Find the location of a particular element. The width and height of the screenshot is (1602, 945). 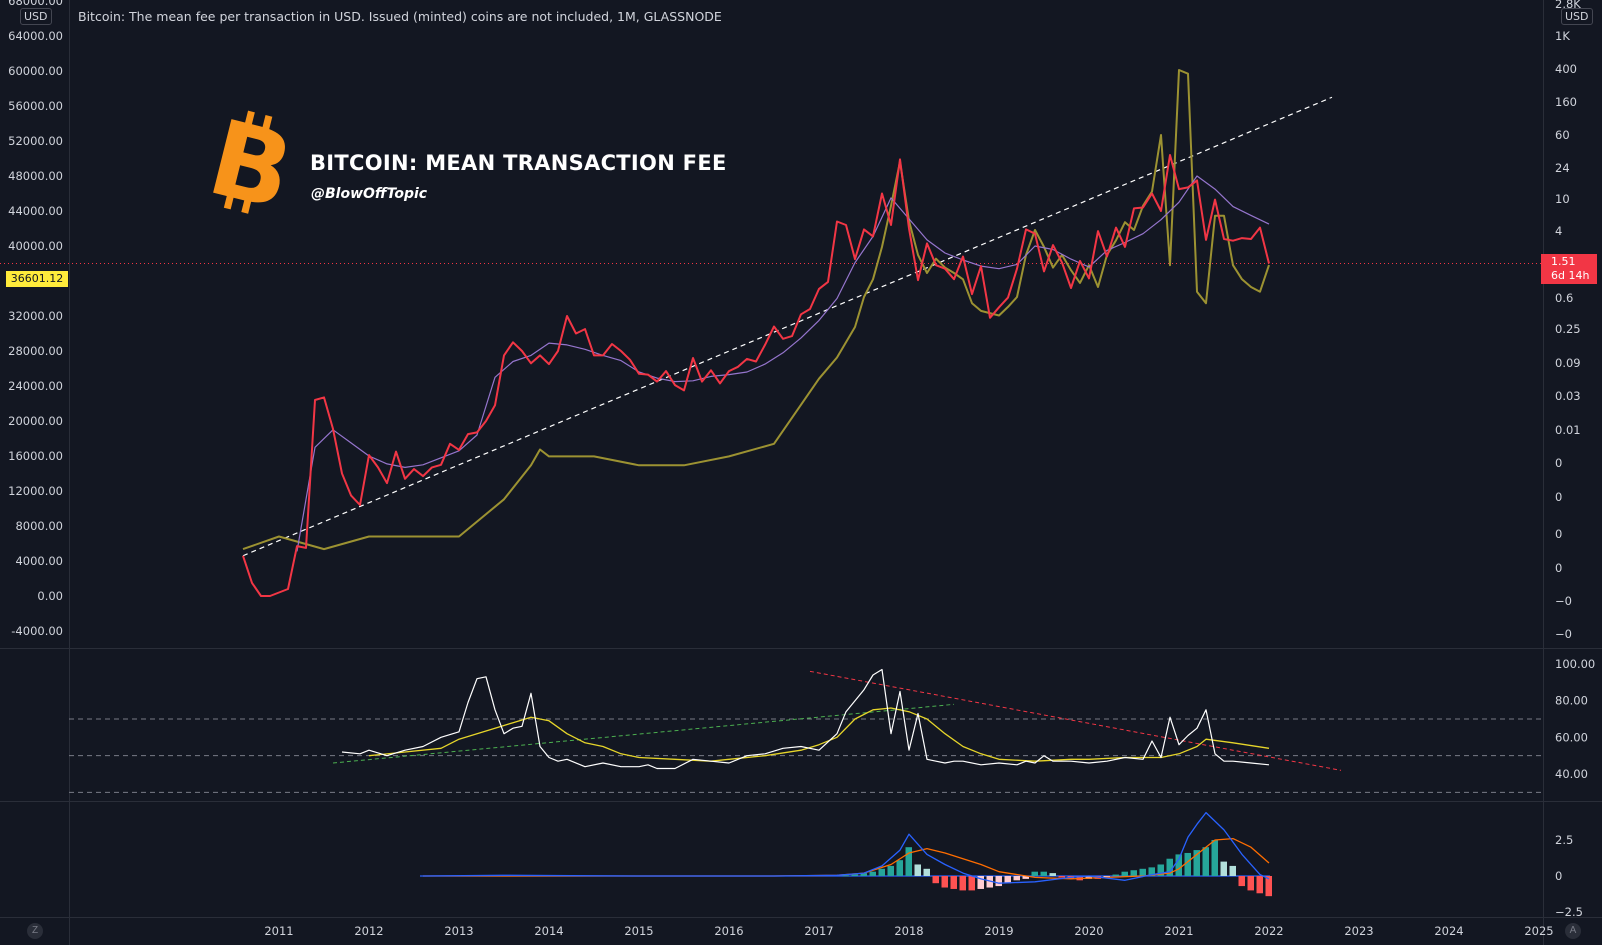

right-axis-tick: −0 is located at coordinates (1563, 601).